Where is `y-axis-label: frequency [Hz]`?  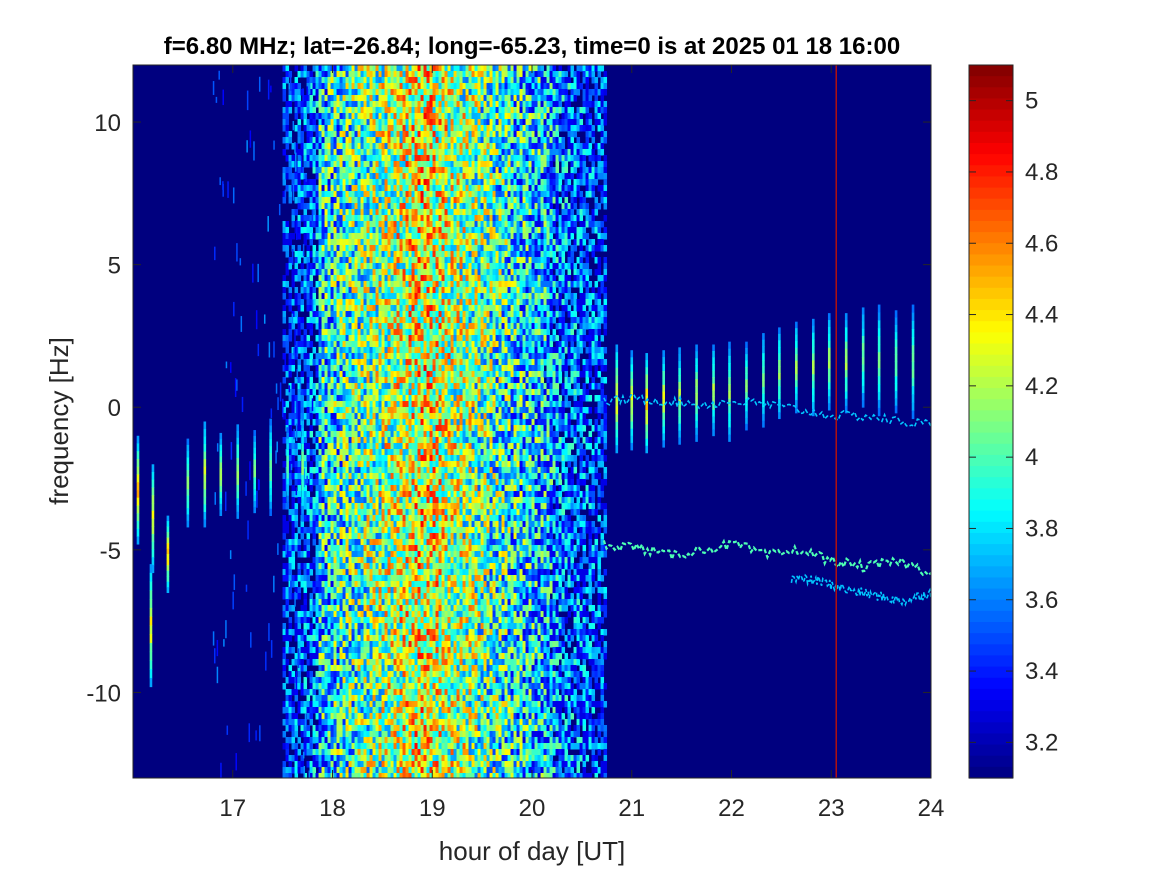 y-axis-label: frequency [Hz] is located at coordinates (59, 421).